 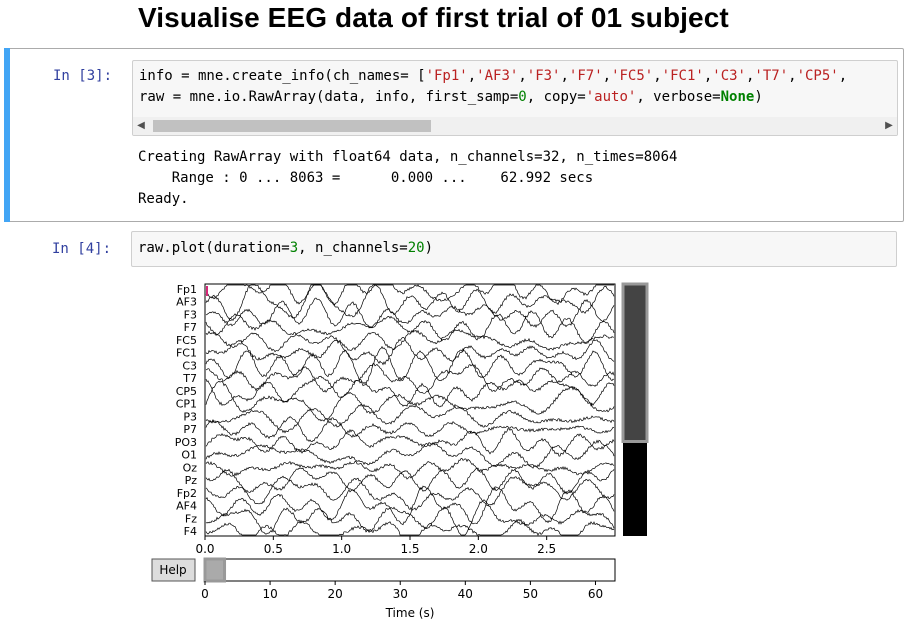 What do you see at coordinates (214, 248) in the screenshot?
I see `code-a: raw.plot(duration=` at bounding box center [214, 248].